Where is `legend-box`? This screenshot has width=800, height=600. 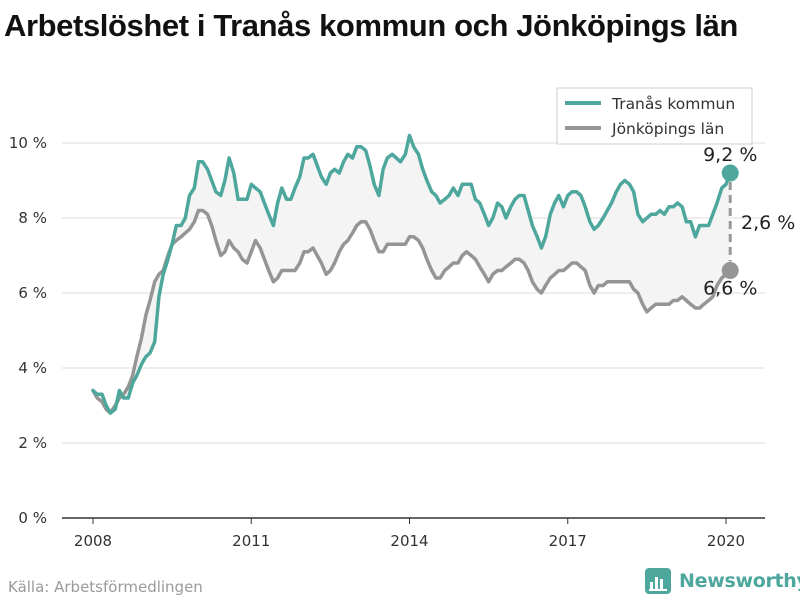
legend-box is located at coordinates (654, 116).